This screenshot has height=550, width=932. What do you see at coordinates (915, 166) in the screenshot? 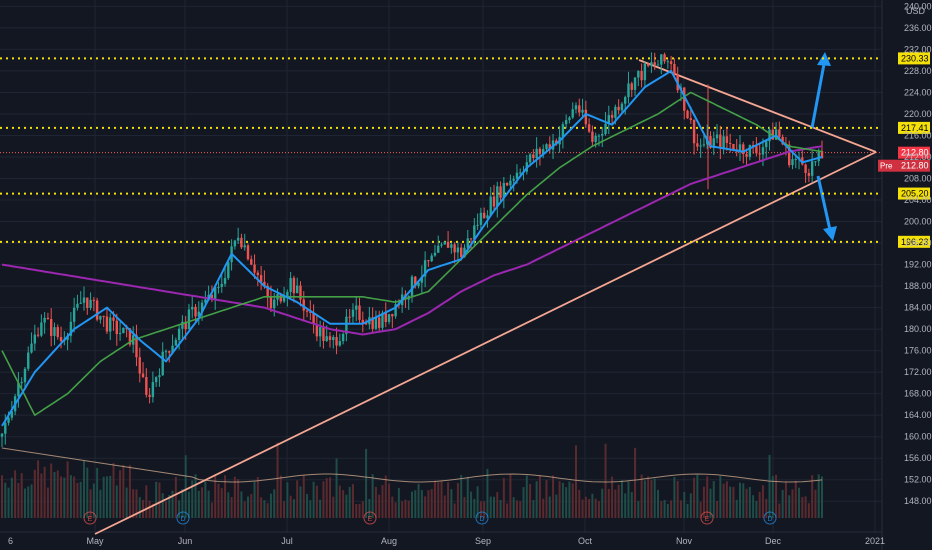
I see `pre-market-price: 212.80` at bounding box center [915, 166].